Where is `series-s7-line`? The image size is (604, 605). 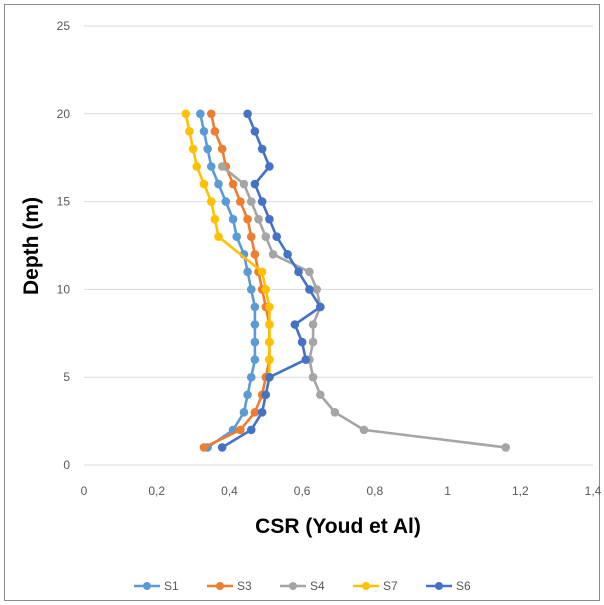 series-s7-line is located at coordinates (227, 245).